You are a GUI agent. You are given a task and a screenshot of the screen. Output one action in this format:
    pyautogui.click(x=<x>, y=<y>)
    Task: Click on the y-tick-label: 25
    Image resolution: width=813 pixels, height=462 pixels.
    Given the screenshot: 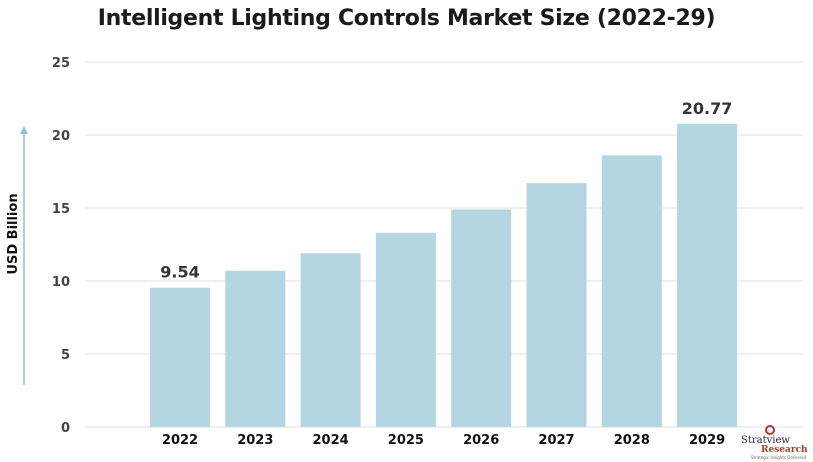 What is the action you would take?
    pyautogui.click(x=61, y=63)
    